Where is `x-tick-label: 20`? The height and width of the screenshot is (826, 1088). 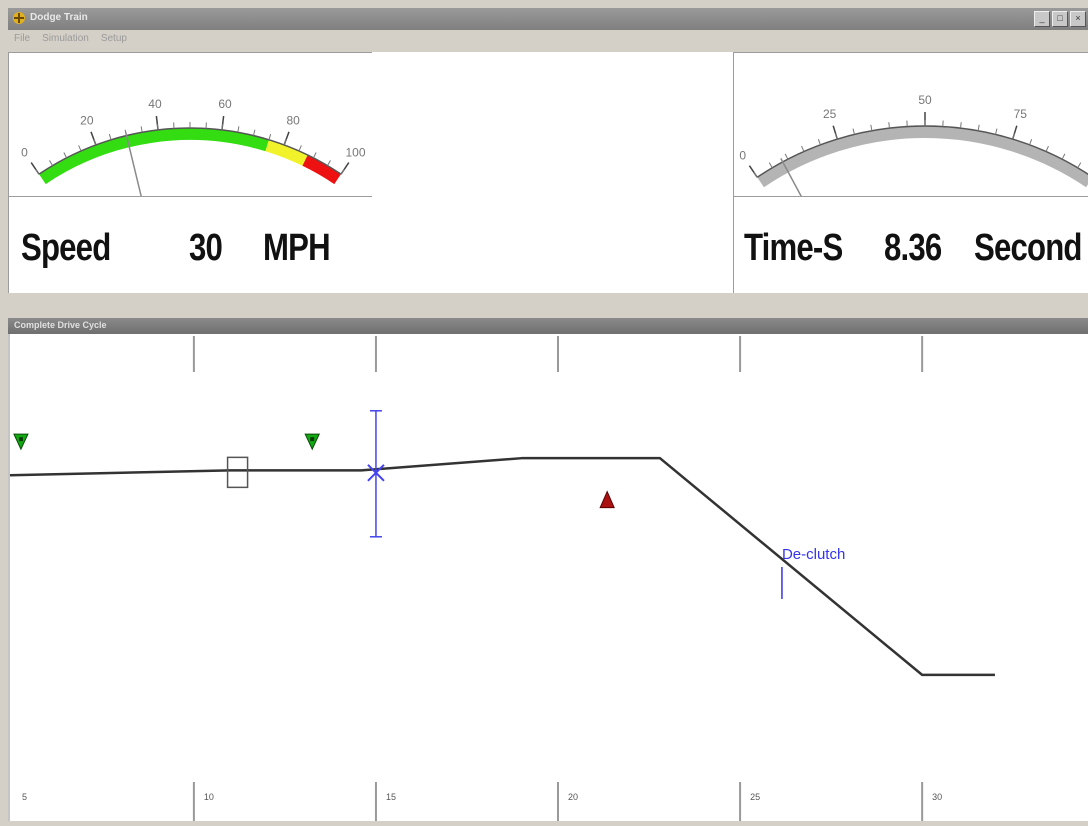
x-tick-label: 20 is located at coordinates (573, 797).